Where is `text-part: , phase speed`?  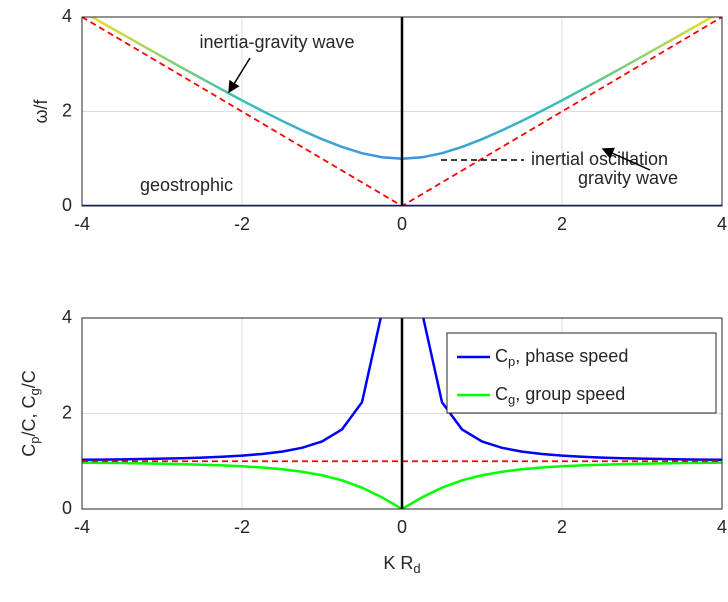 text-part: , phase speed is located at coordinates (571, 356).